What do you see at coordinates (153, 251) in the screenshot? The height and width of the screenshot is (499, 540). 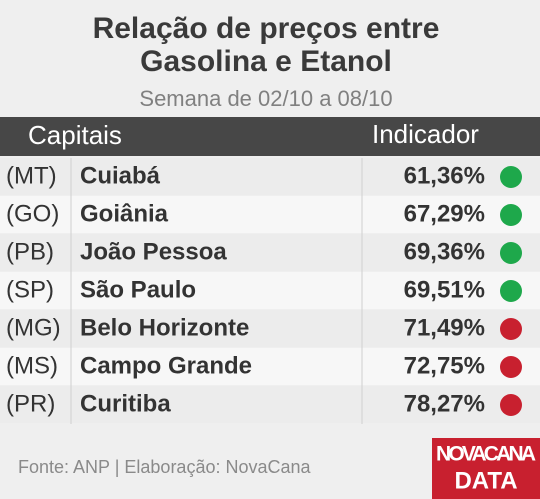 I see `city: João Pessoa` at bounding box center [153, 251].